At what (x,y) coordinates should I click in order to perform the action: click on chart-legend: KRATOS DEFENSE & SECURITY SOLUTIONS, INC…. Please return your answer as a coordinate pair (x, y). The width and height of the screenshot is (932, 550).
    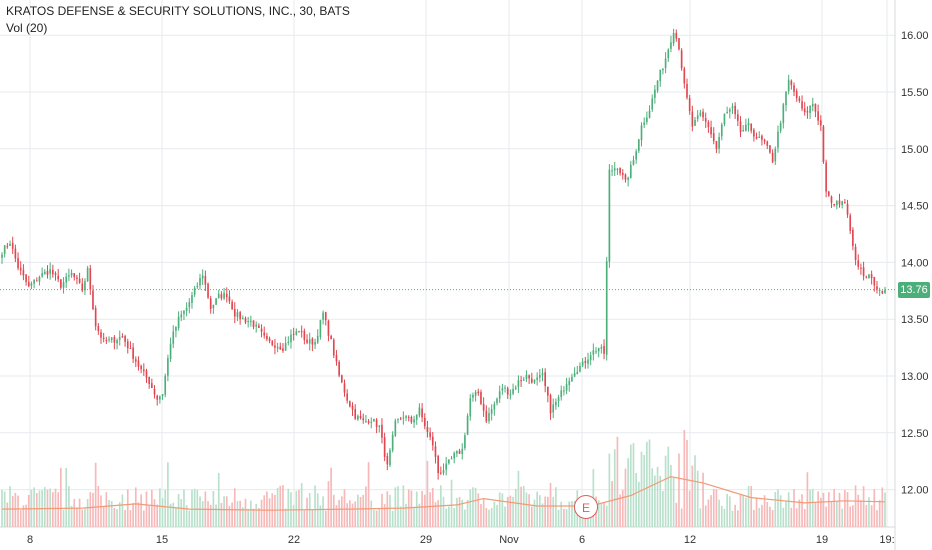
    Looking at the image, I should click on (178, 20).